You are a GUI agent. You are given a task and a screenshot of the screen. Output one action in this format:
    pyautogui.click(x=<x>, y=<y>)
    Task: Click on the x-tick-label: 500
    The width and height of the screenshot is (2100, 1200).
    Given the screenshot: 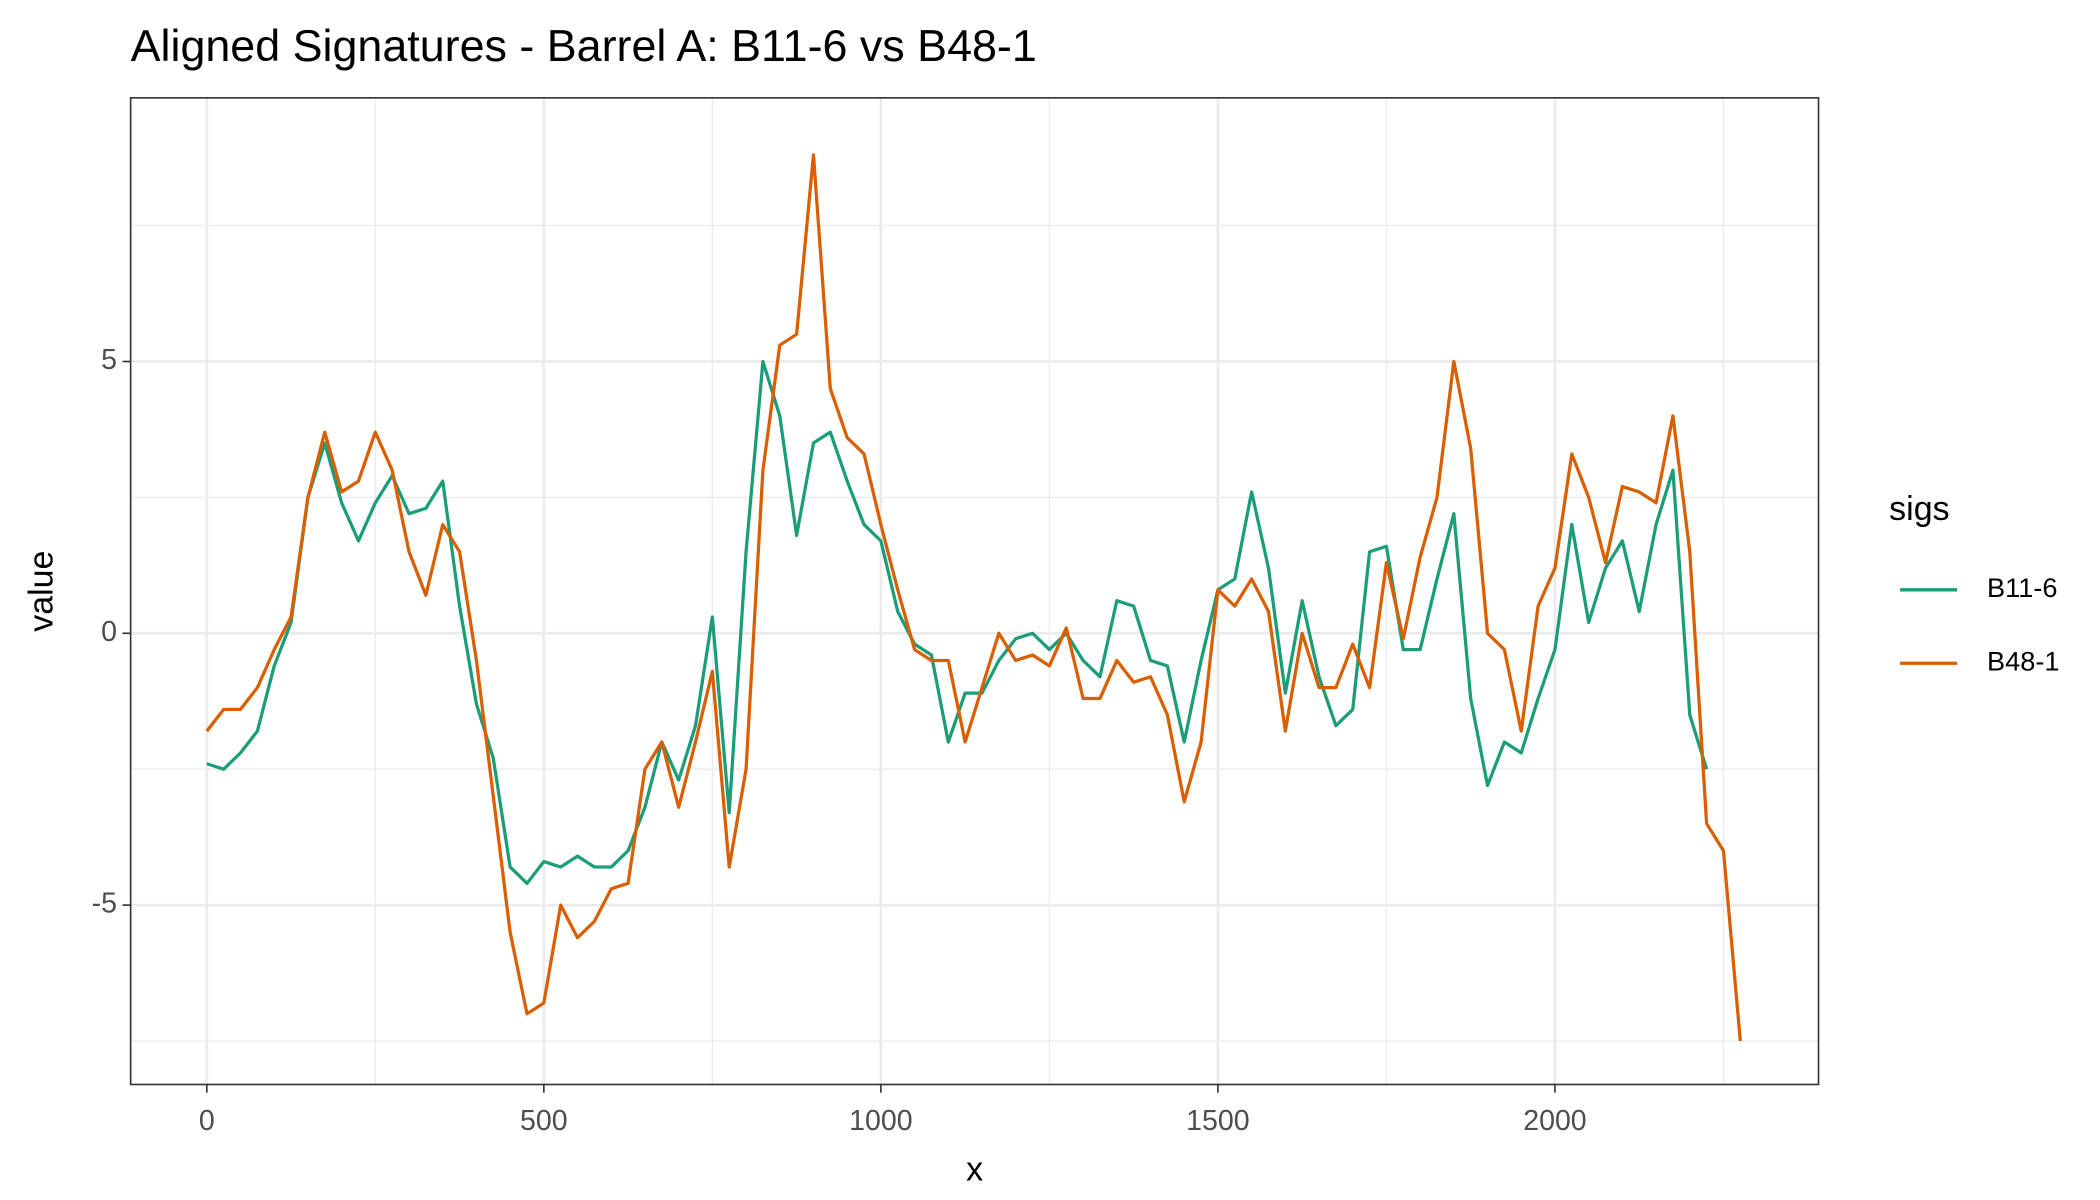 What is the action you would take?
    pyautogui.click(x=544, y=1121)
    